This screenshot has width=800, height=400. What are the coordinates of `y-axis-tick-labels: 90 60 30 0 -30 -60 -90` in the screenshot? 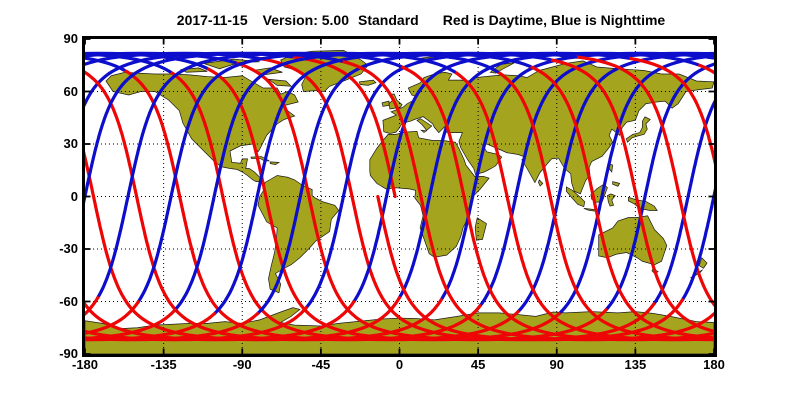 It's located at (54, 196).